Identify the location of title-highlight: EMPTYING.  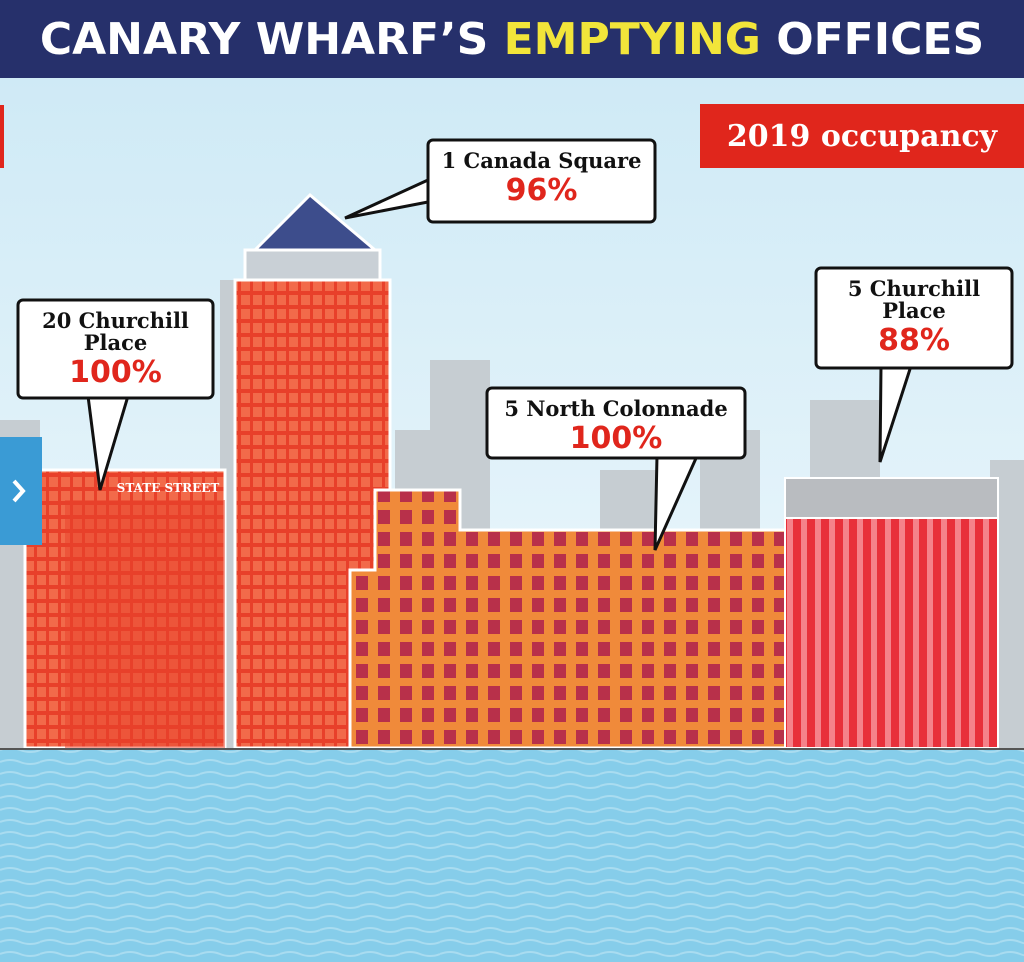
(632, 39).